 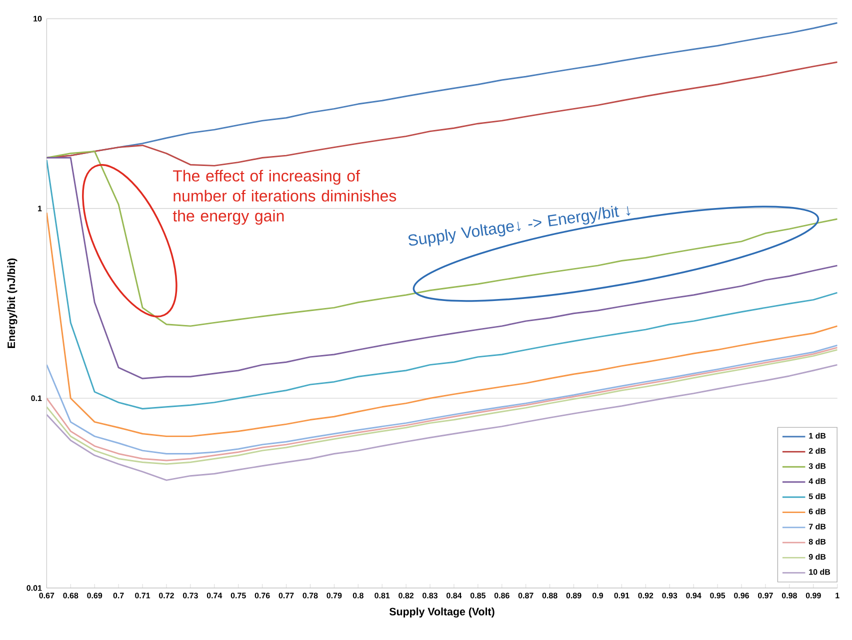 What do you see at coordinates (741, 595) in the screenshot?
I see `x-tick-label: 0.96` at bounding box center [741, 595].